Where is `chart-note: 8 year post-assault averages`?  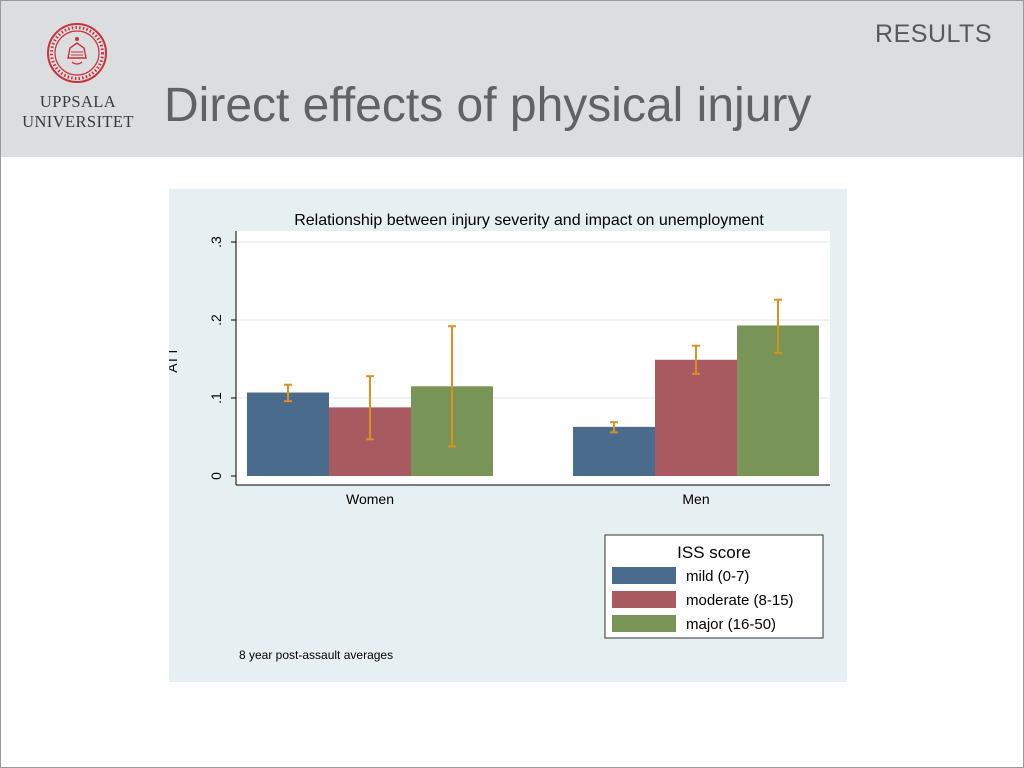
chart-note: 8 year post-assault averages is located at coordinates (316, 655).